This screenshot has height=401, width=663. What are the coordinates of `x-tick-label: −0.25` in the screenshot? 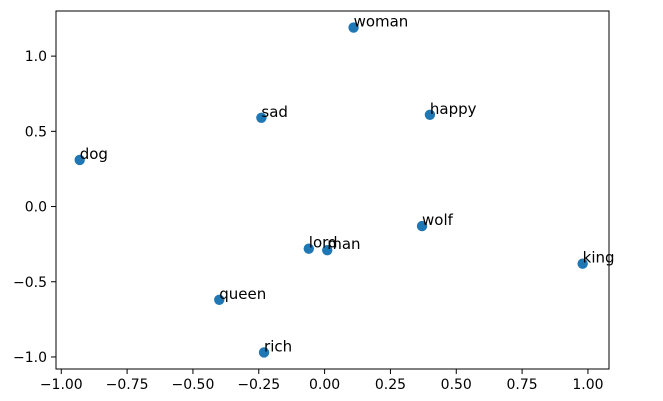 It's located at (258, 385).